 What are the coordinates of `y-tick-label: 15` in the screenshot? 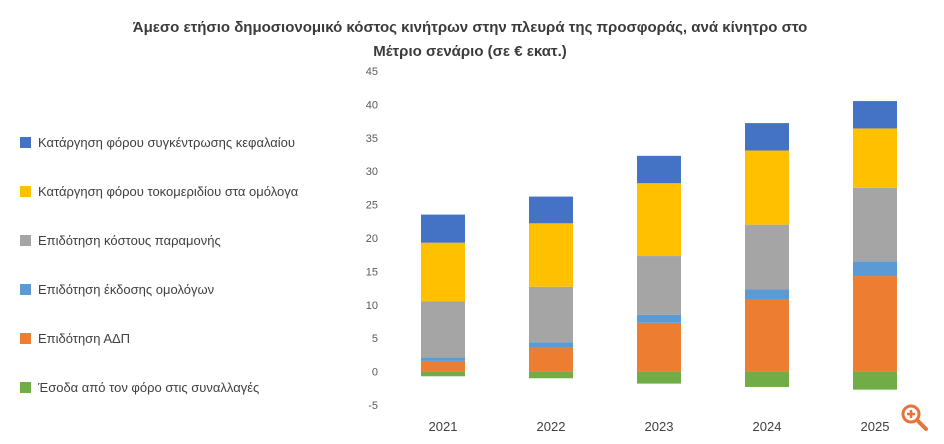 It's located at (372, 272).